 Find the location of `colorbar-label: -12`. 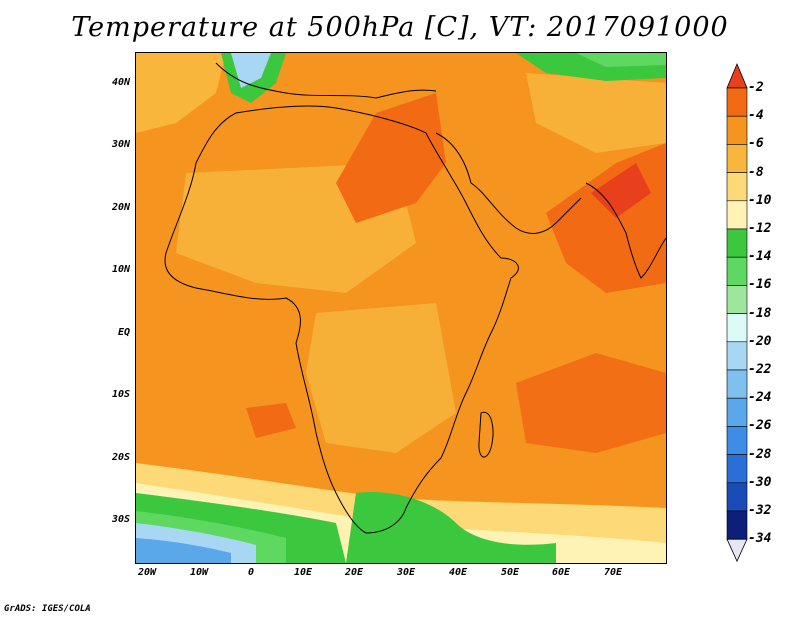

colorbar-label: -12 is located at coordinates (760, 228).